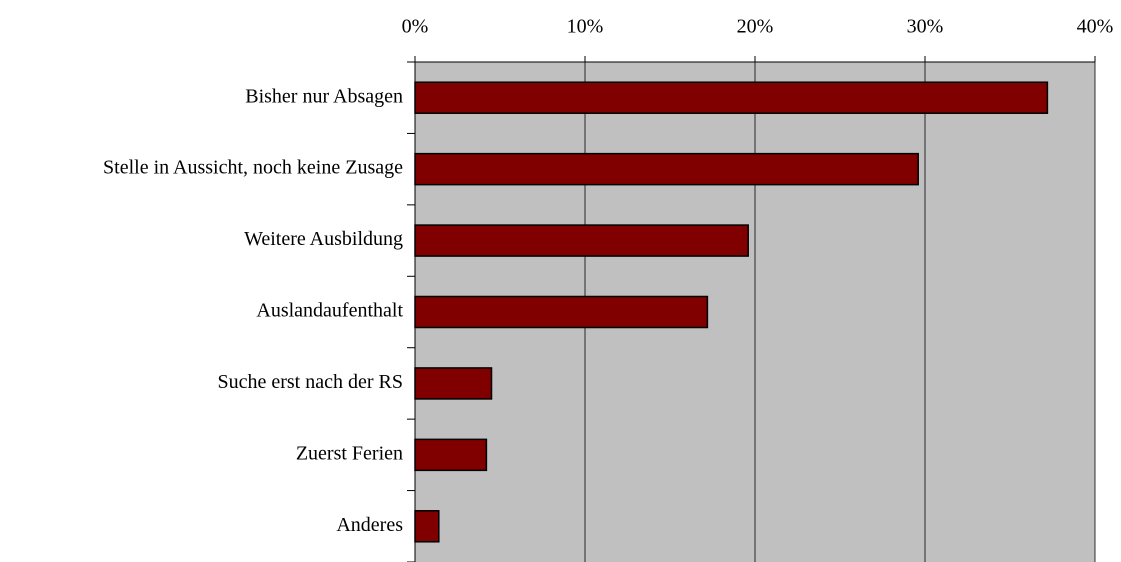 The image size is (1121, 562). Describe the element at coordinates (329, 311) in the screenshot. I see `y-tick-label: Auslandaufenthalt` at that location.